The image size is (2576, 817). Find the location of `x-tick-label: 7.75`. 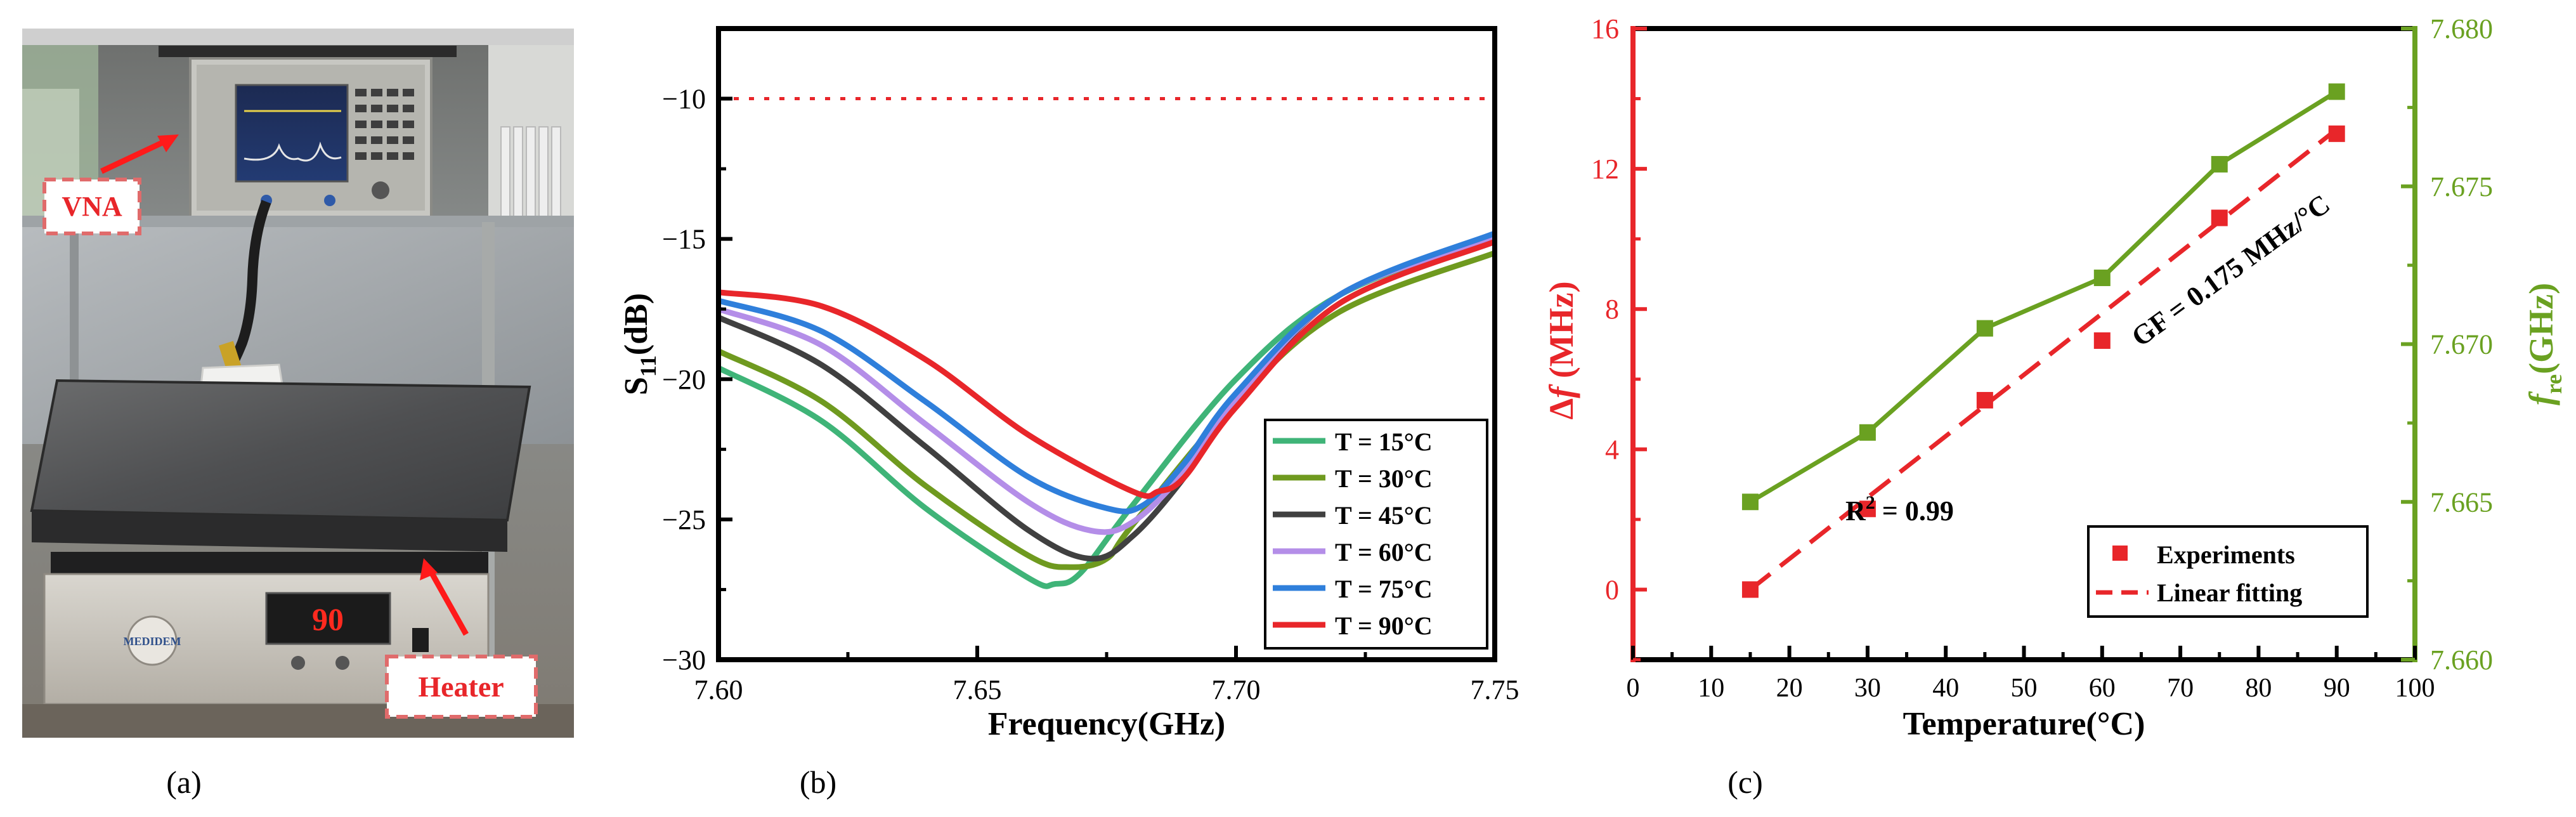

x-tick-label: 7.75 is located at coordinates (1495, 689).